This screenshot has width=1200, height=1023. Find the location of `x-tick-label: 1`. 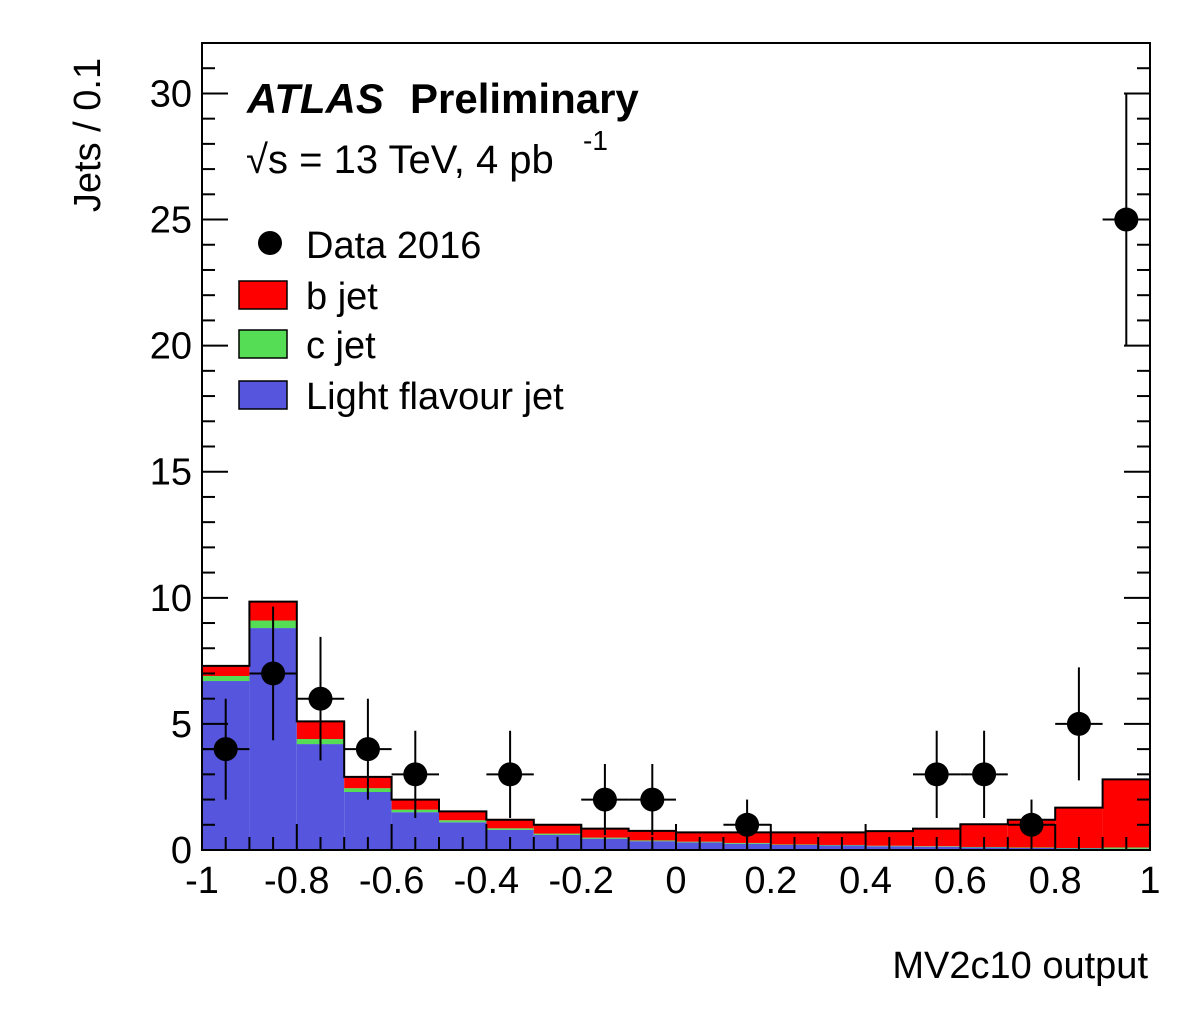

x-tick-label: 1 is located at coordinates (1149, 881).